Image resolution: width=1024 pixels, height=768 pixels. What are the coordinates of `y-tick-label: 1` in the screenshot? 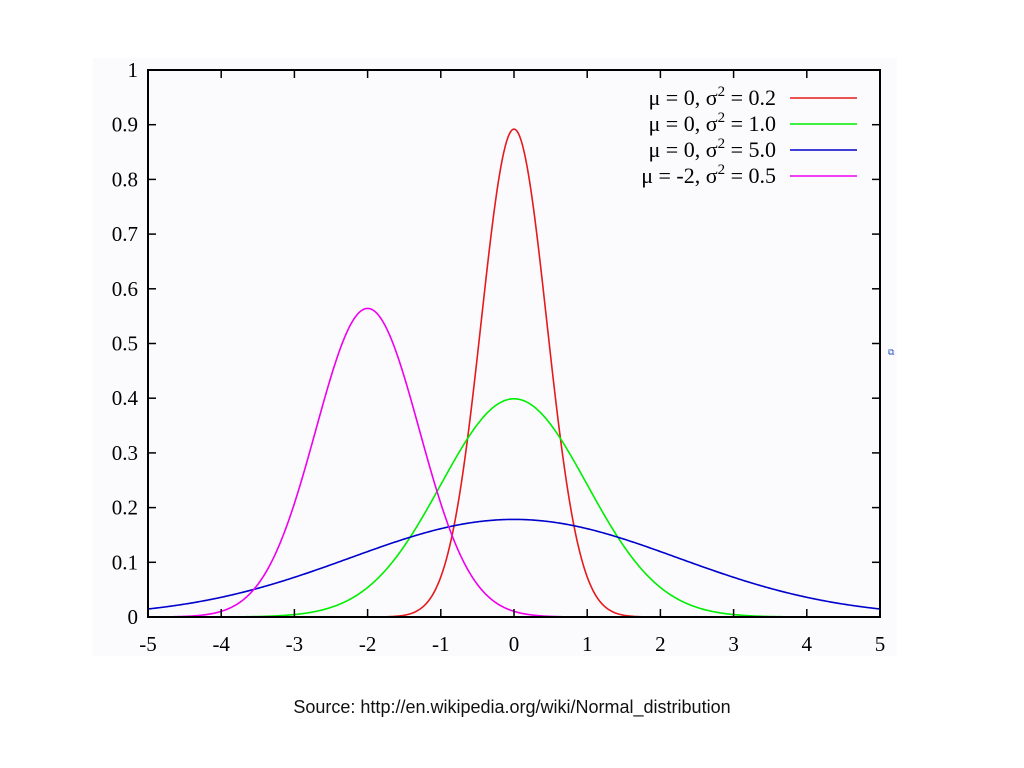 It's located at (133, 70).